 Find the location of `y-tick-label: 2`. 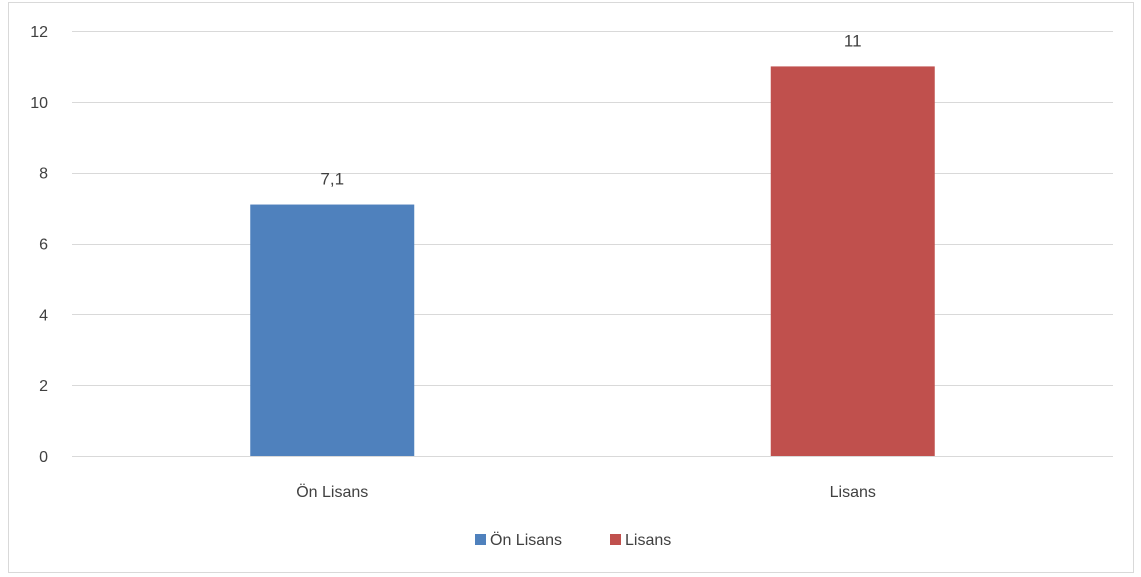

y-tick-label: 2 is located at coordinates (43, 386).